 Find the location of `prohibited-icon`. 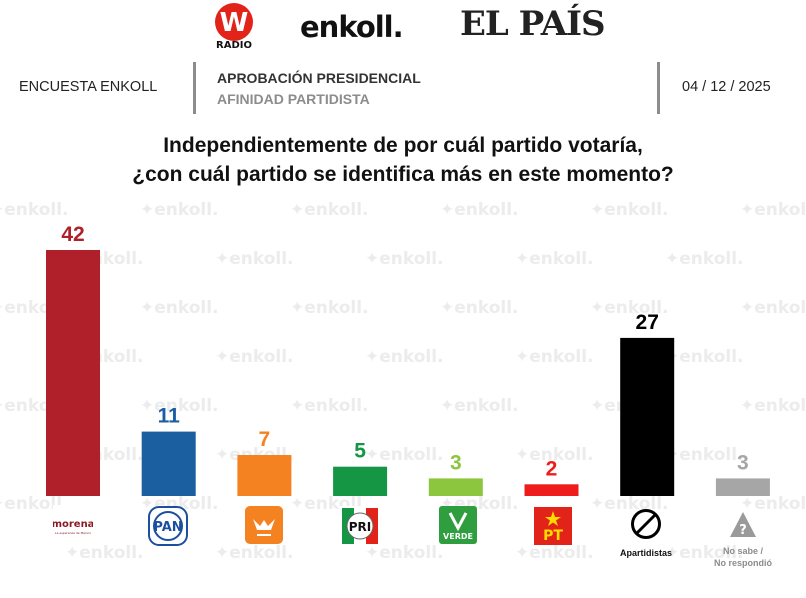

prohibited-icon is located at coordinates (646, 524).